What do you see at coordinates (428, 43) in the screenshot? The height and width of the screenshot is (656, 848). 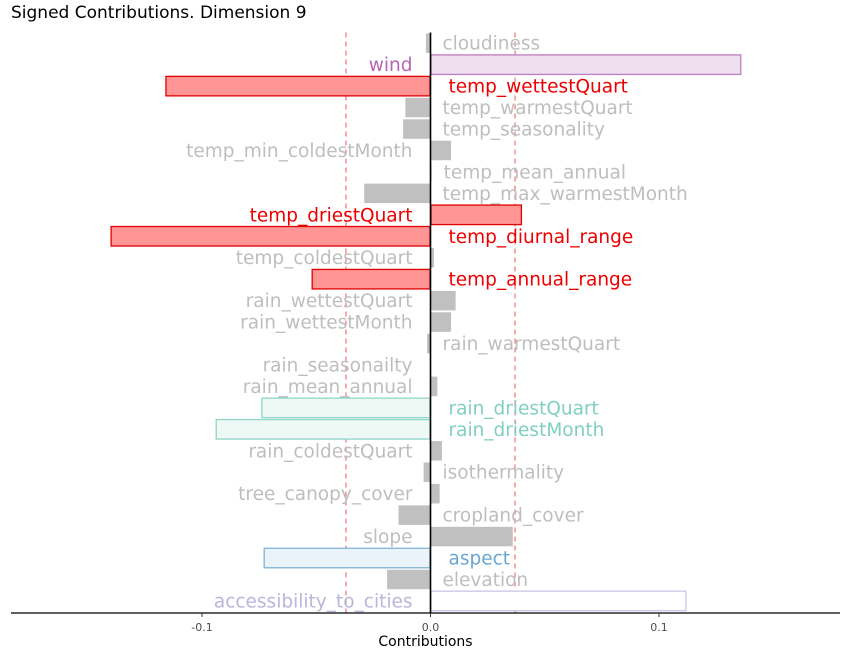 I see `bar-cloudiness` at bounding box center [428, 43].